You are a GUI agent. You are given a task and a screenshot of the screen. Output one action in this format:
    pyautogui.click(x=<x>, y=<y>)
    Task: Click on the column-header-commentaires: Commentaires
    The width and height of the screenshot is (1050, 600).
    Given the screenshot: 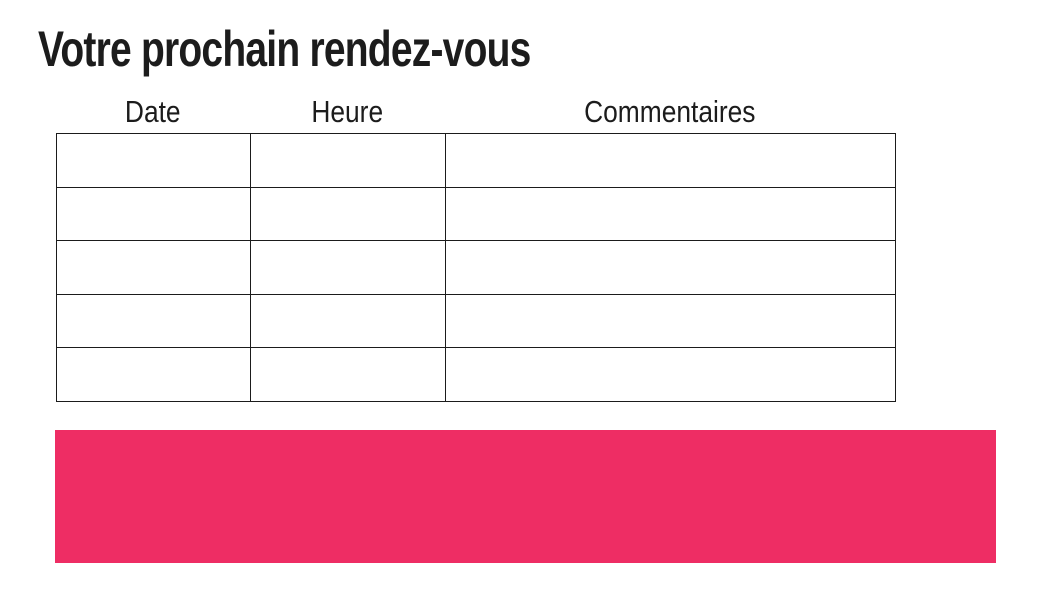 What is the action you would take?
    pyautogui.click(x=670, y=111)
    